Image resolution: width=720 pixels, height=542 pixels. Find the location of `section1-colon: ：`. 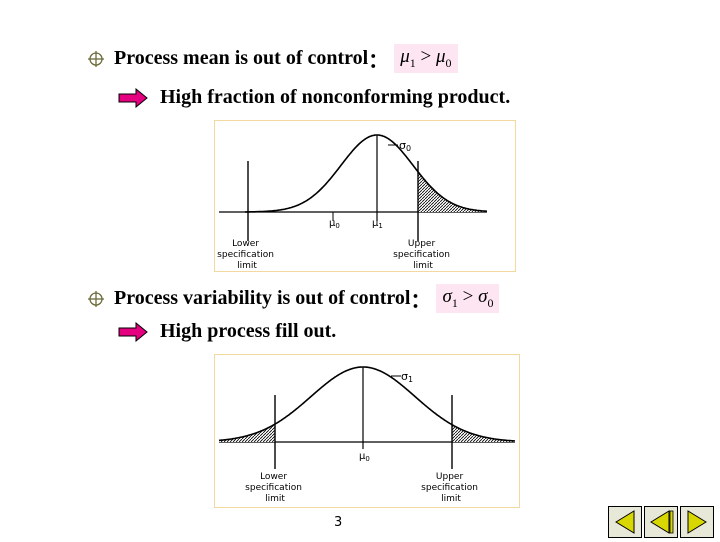

section1-colon: ： is located at coordinates (378, 61).